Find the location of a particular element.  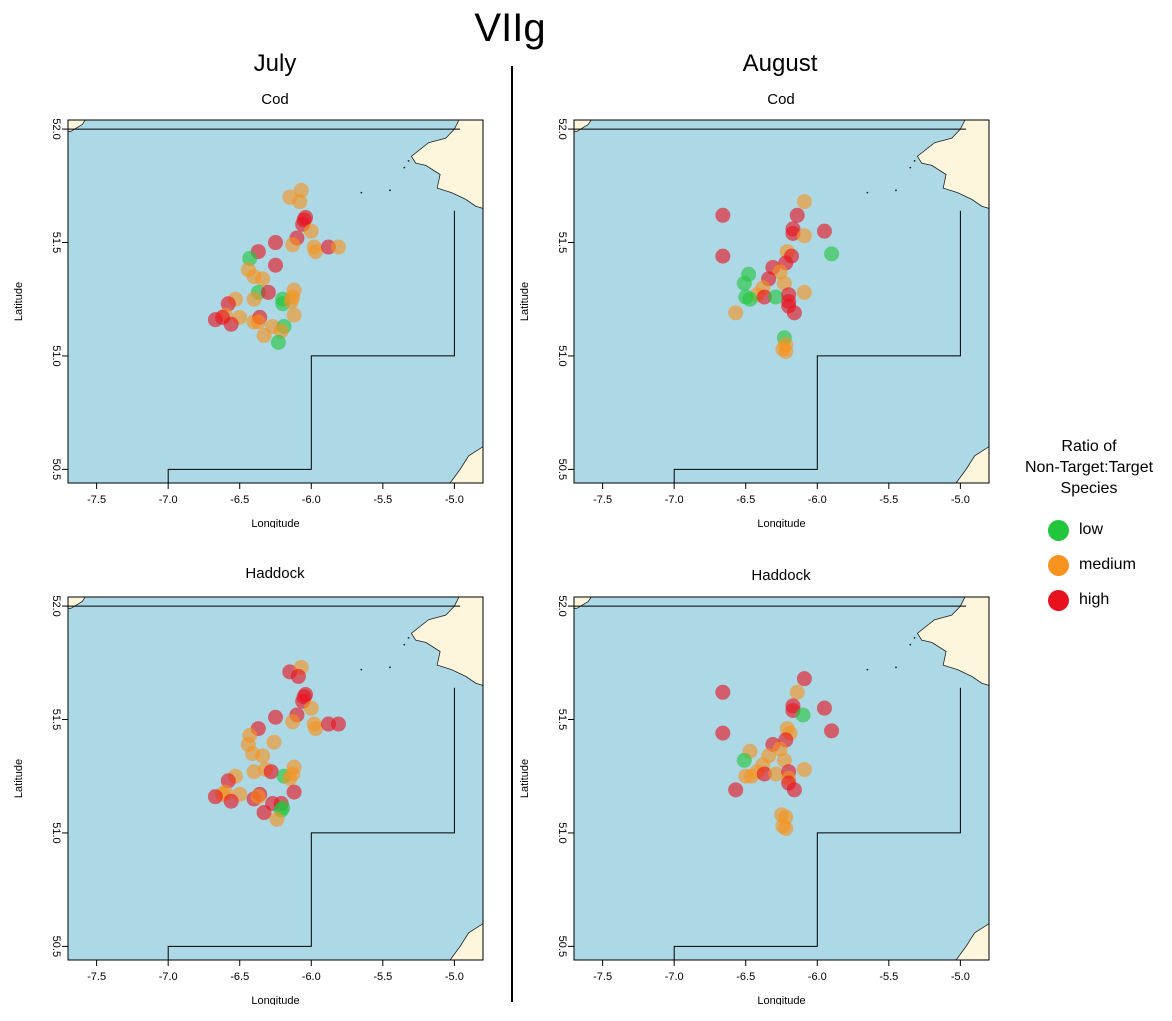

legend-label: medium is located at coordinates (1107, 564).